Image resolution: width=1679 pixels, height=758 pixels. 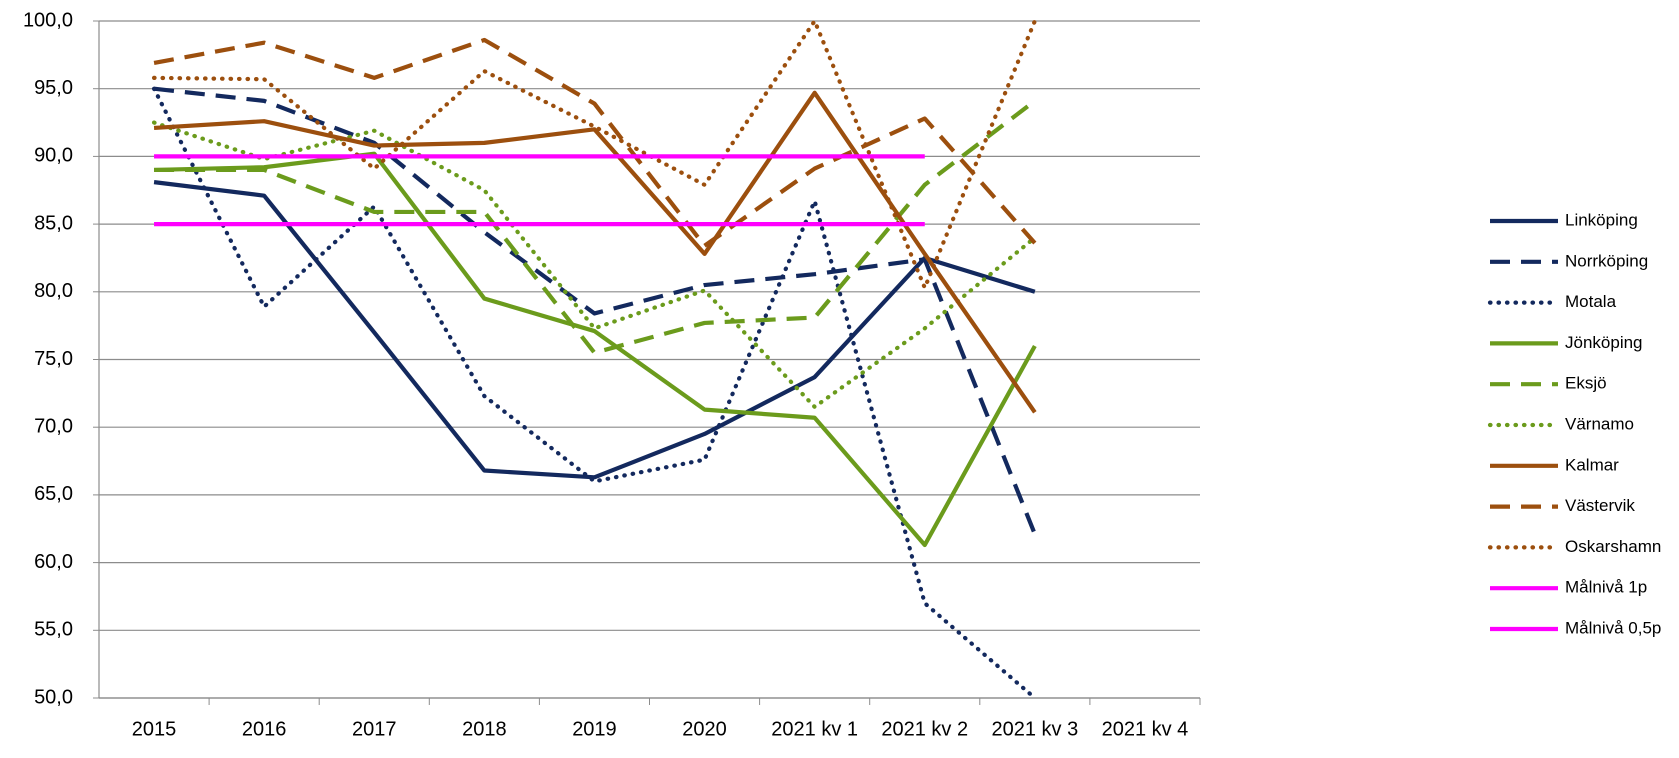 I want to click on legend-label: Målnivå 1p, so click(x=1606, y=587).